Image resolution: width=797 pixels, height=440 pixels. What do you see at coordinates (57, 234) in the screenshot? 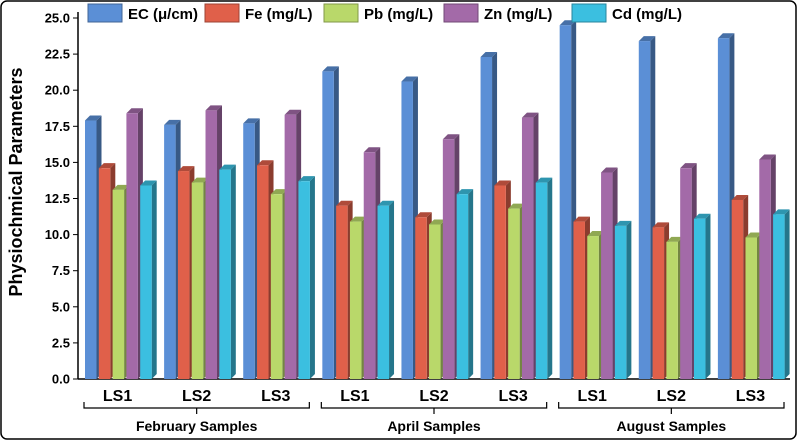
I see `y-tick-label: 10.0` at bounding box center [57, 234].